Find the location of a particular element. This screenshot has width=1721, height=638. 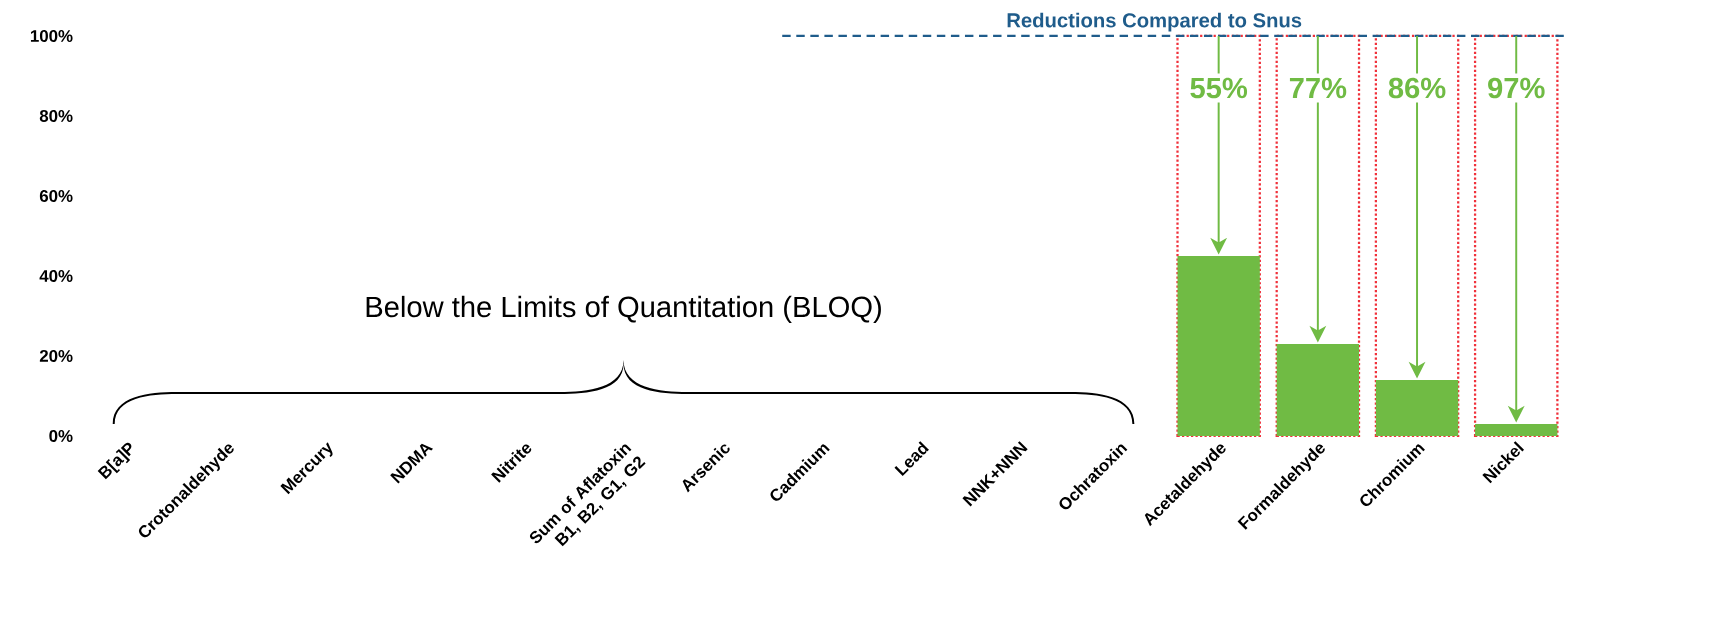

annotation: 77% is located at coordinates (1318, 88).